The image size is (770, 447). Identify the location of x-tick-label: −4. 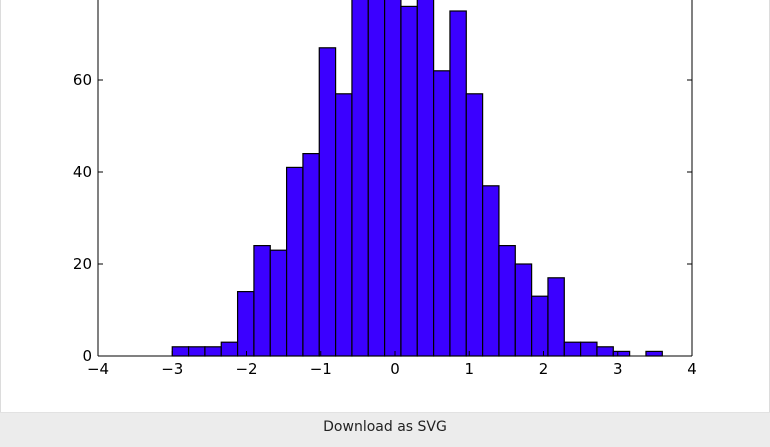
(98, 369).